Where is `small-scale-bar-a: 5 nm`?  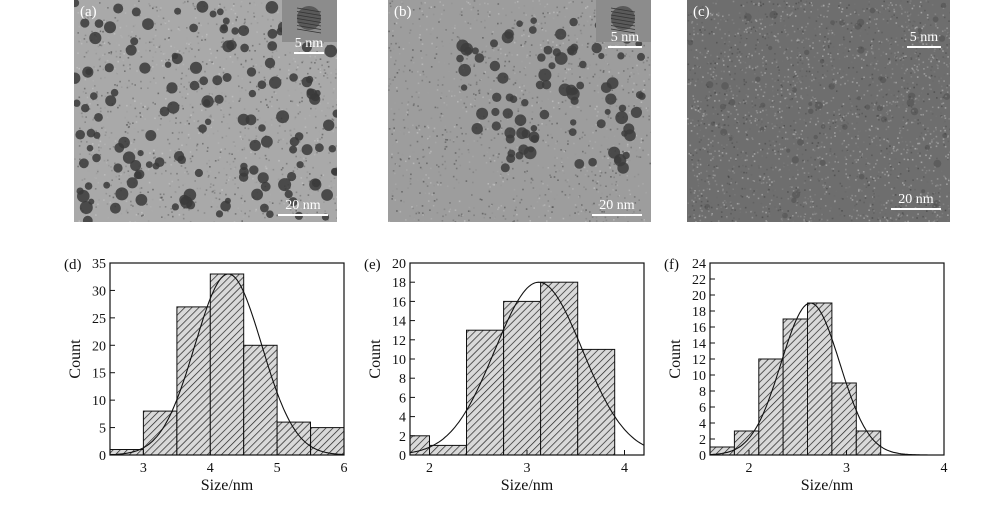
small-scale-bar-a: 5 nm is located at coordinates (309, 45).